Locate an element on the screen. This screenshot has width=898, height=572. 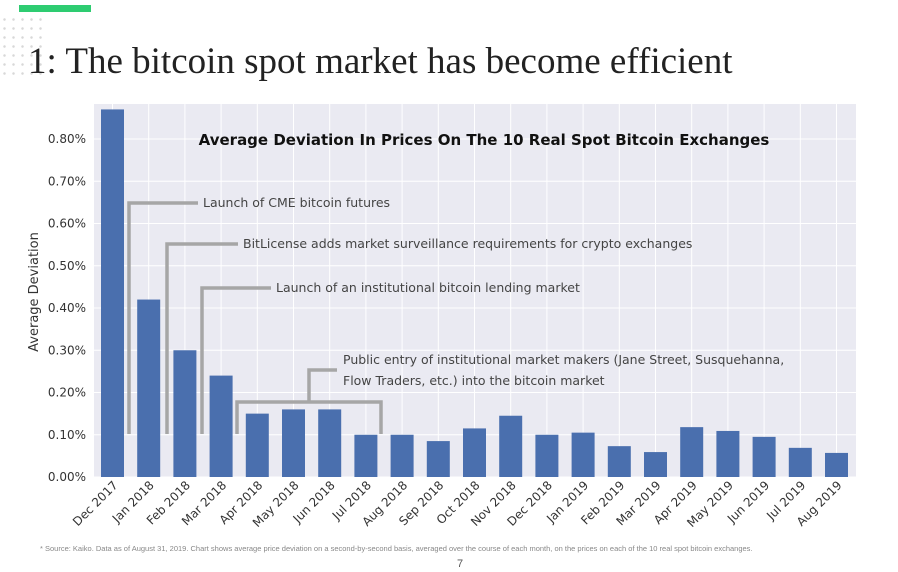
y-tick-label: 0.70% is located at coordinates (67, 181).